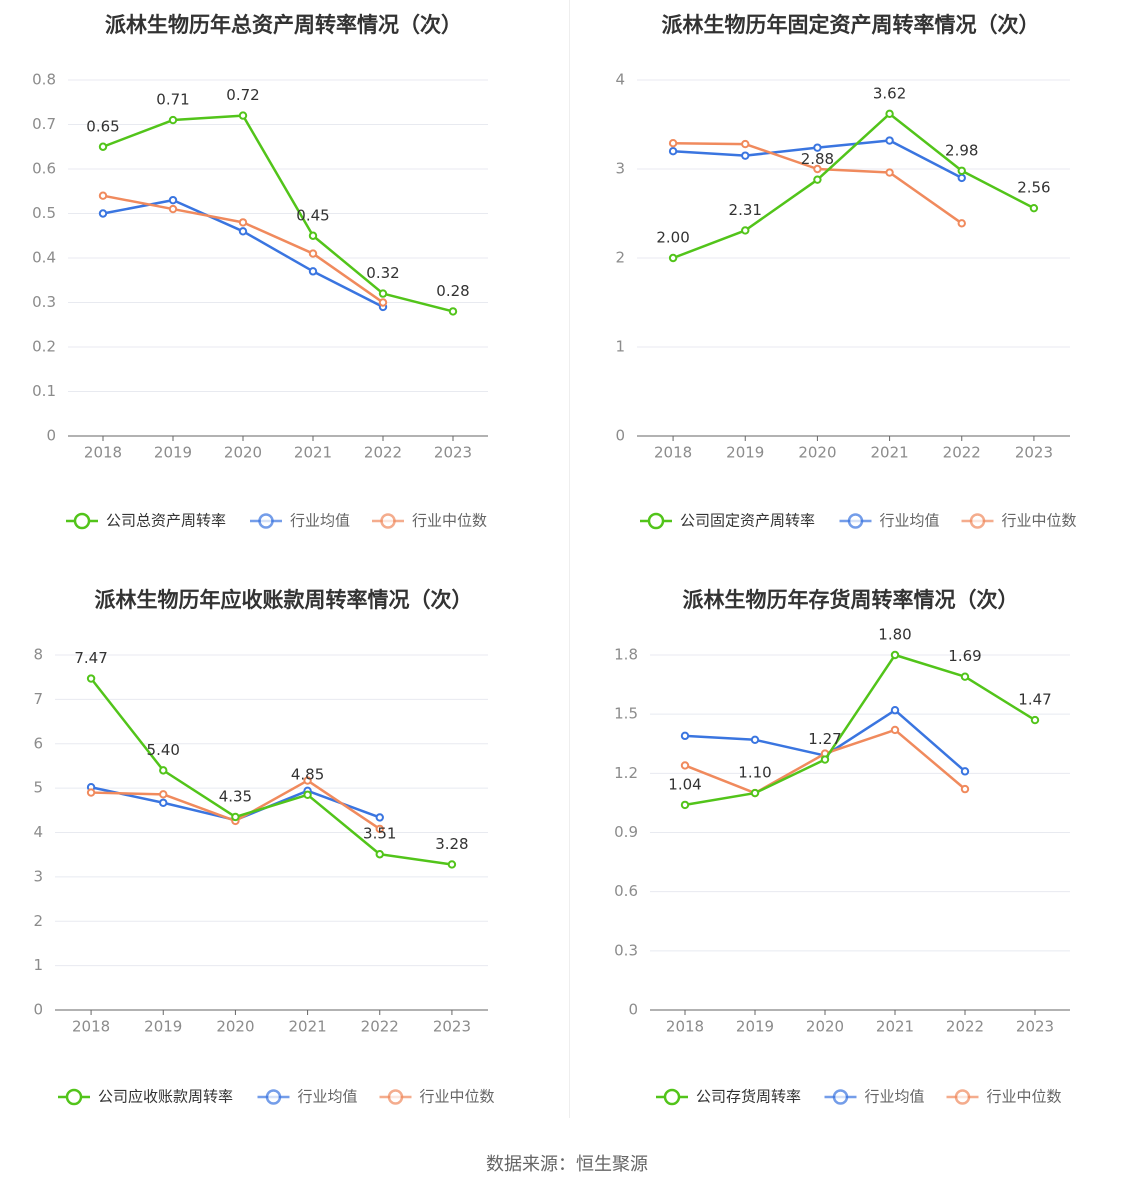 The width and height of the screenshot is (1134, 1188). What do you see at coordinates (851, 25) in the screenshot?
I see `chart-title: 派林生物历年固定资产周转率情况（次）` at bounding box center [851, 25].